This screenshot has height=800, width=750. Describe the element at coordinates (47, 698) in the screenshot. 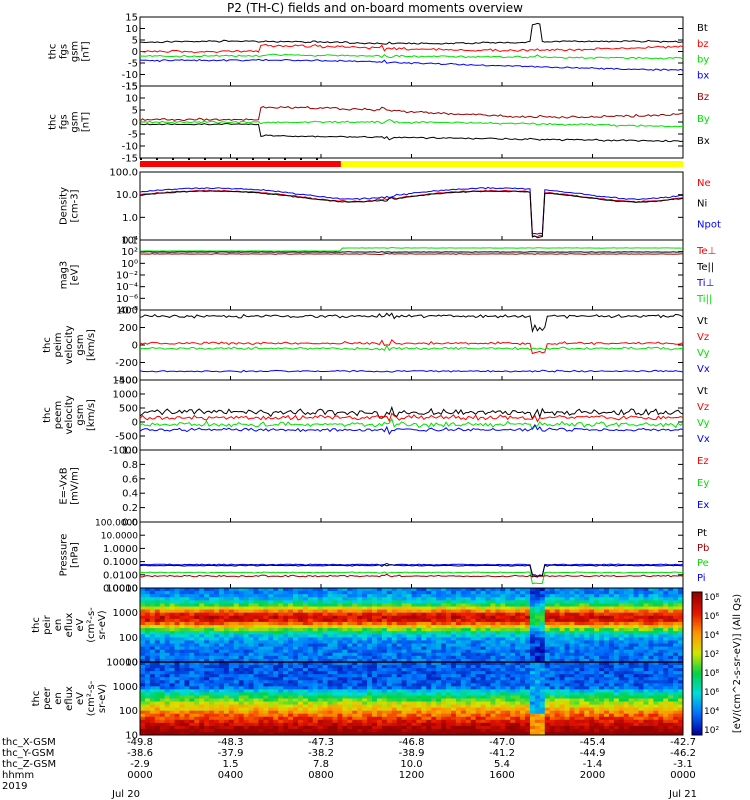

I see `y-axis-label: peer` at that location.